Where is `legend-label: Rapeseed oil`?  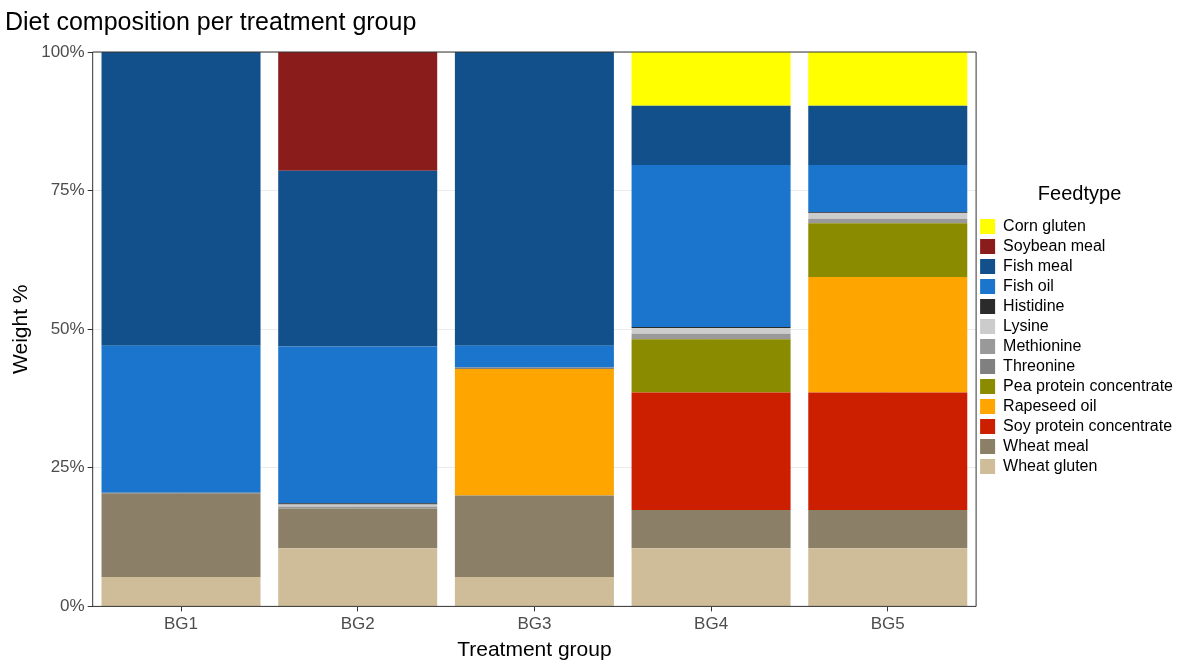
legend-label: Rapeseed oil is located at coordinates (1050, 405).